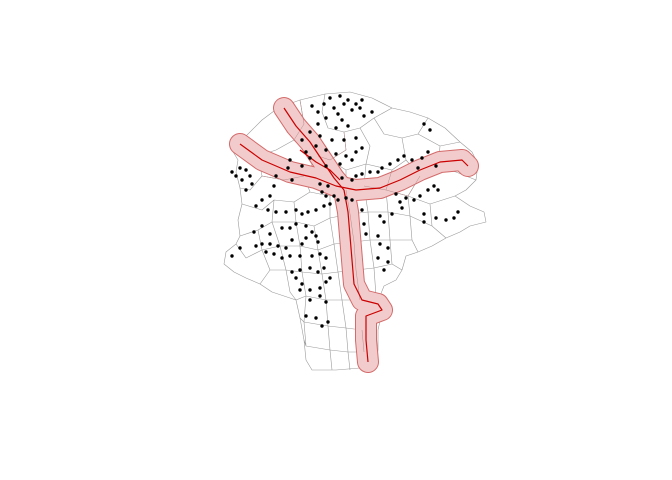 The image size is (672, 480). Describe the element at coordinates (320, 165) in the screenshot. I see `road-north-spur` at that location.